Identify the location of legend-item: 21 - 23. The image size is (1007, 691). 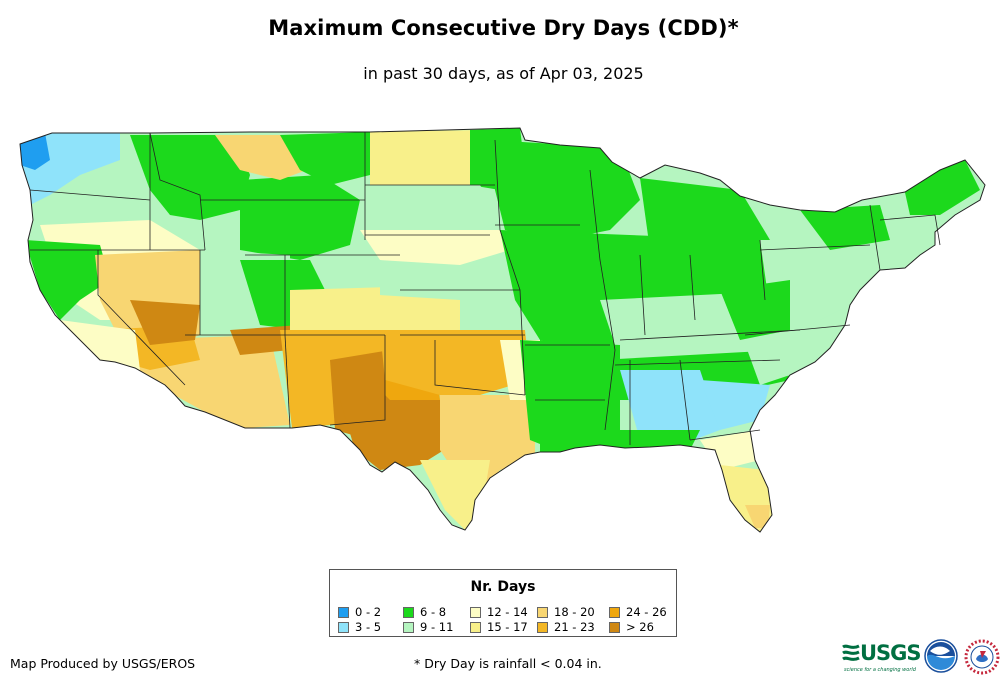
(566, 627).